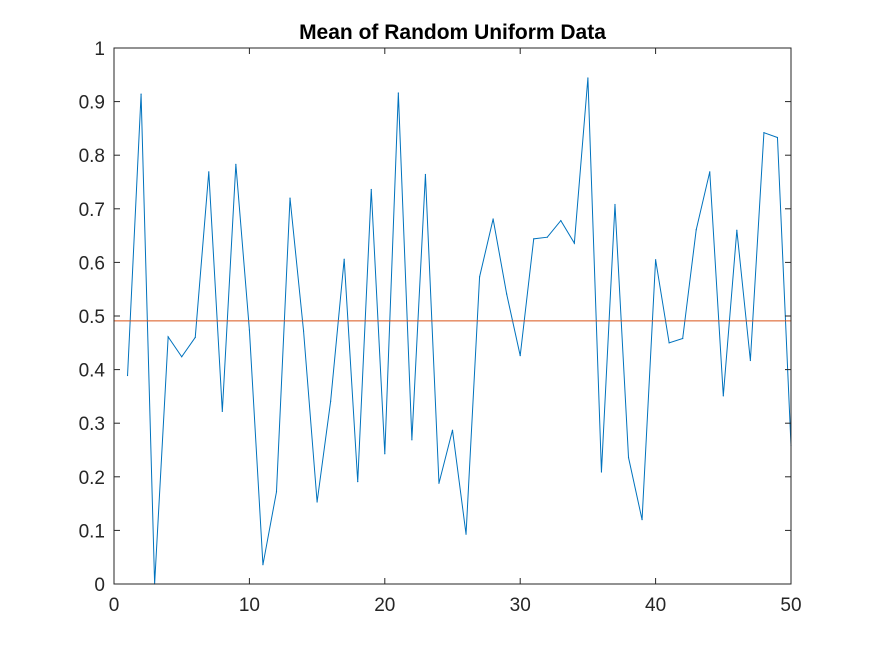 This screenshot has height=661, width=875. What do you see at coordinates (92, 531) in the screenshot?
I see `y-tick-label: 0.1` at bounding box center [92, 531].